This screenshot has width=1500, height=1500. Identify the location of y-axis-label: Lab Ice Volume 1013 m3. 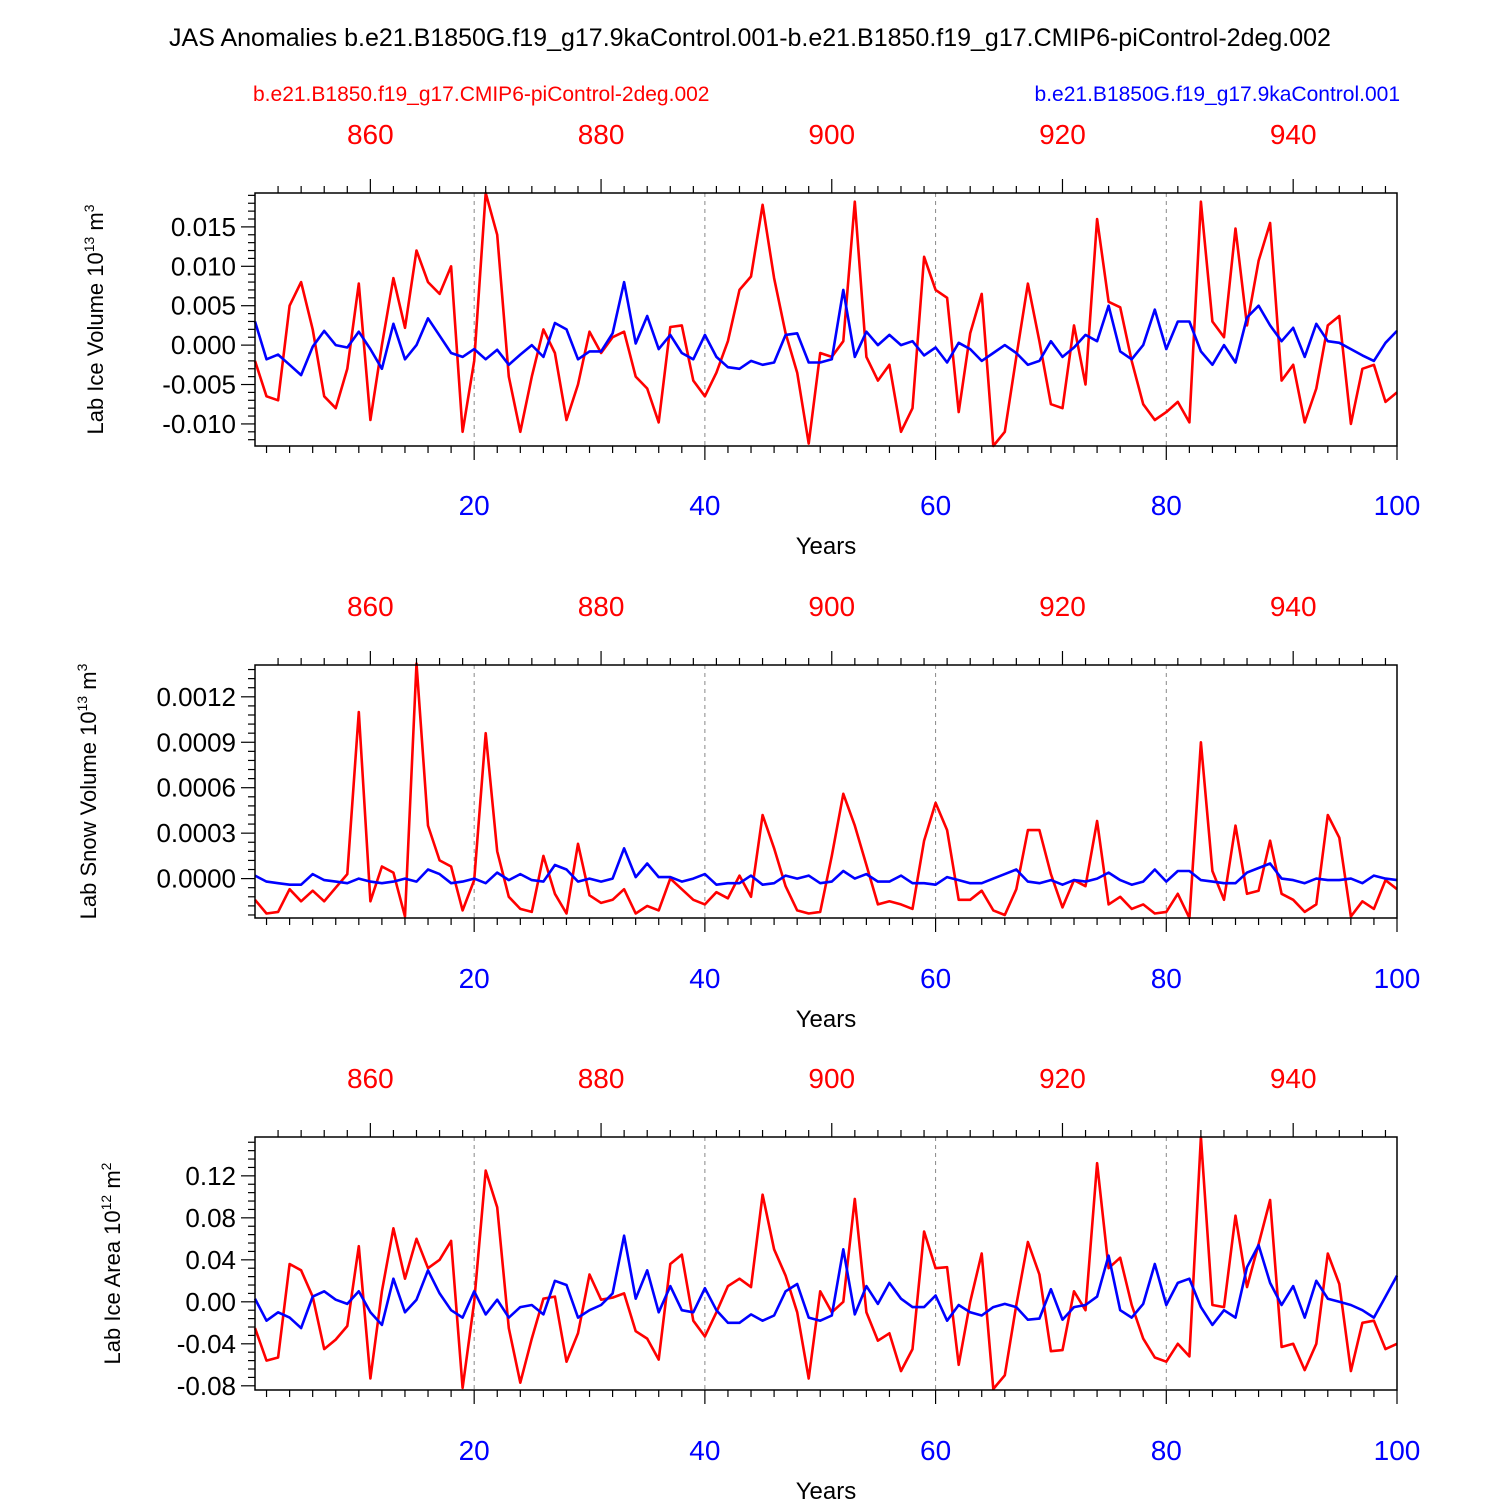
(94, 319).